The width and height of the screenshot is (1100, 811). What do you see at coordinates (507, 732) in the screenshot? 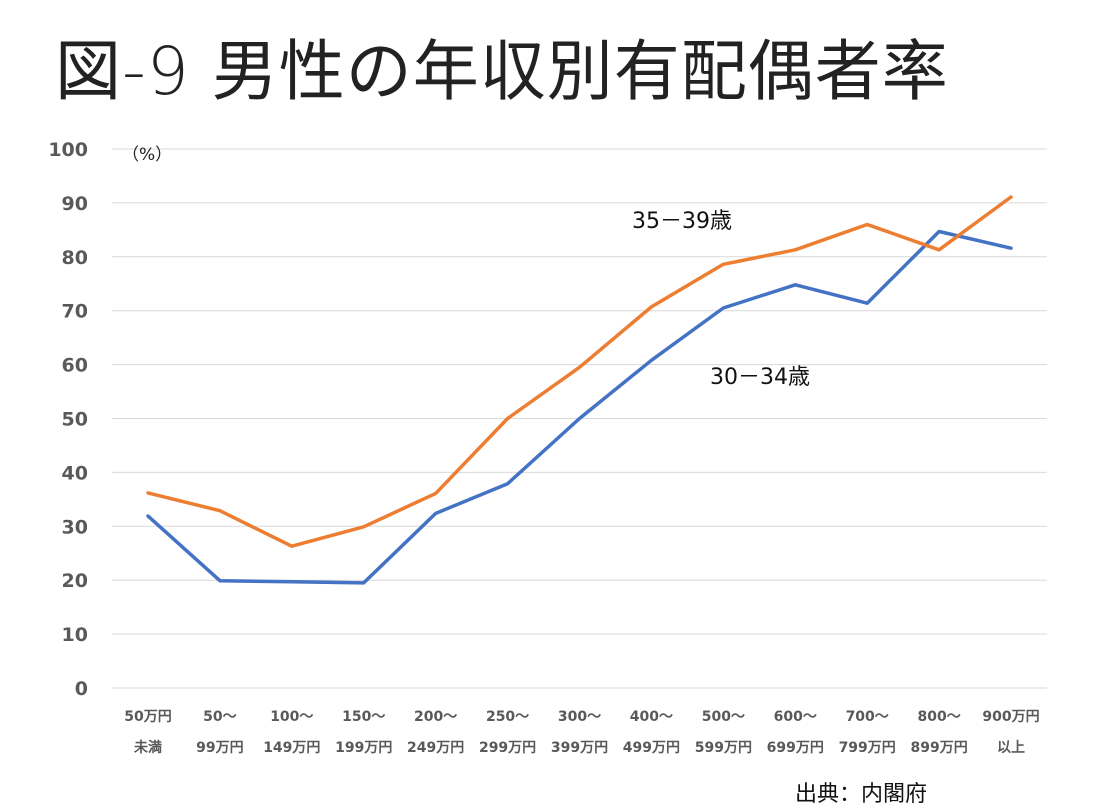
I see `x-tick-label: 250〜 299万円` at bounding box center [507, 732].